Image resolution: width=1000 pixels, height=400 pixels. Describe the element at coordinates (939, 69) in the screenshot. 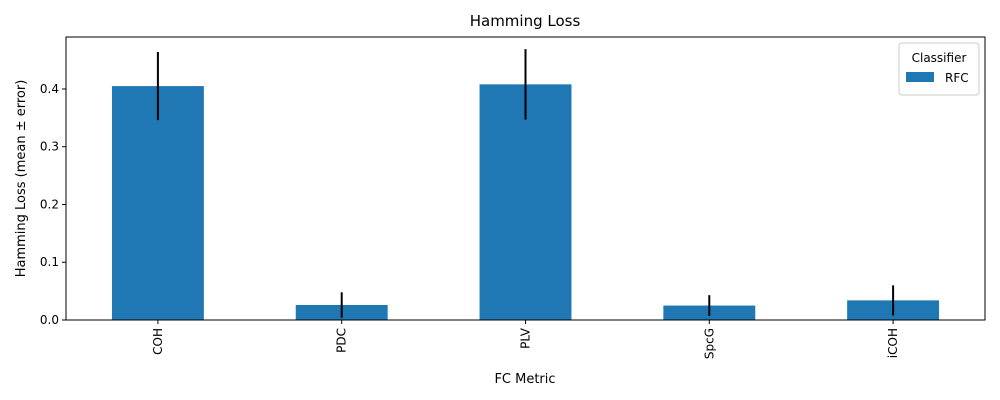

I see `legend: Classifier RFC` at that location.